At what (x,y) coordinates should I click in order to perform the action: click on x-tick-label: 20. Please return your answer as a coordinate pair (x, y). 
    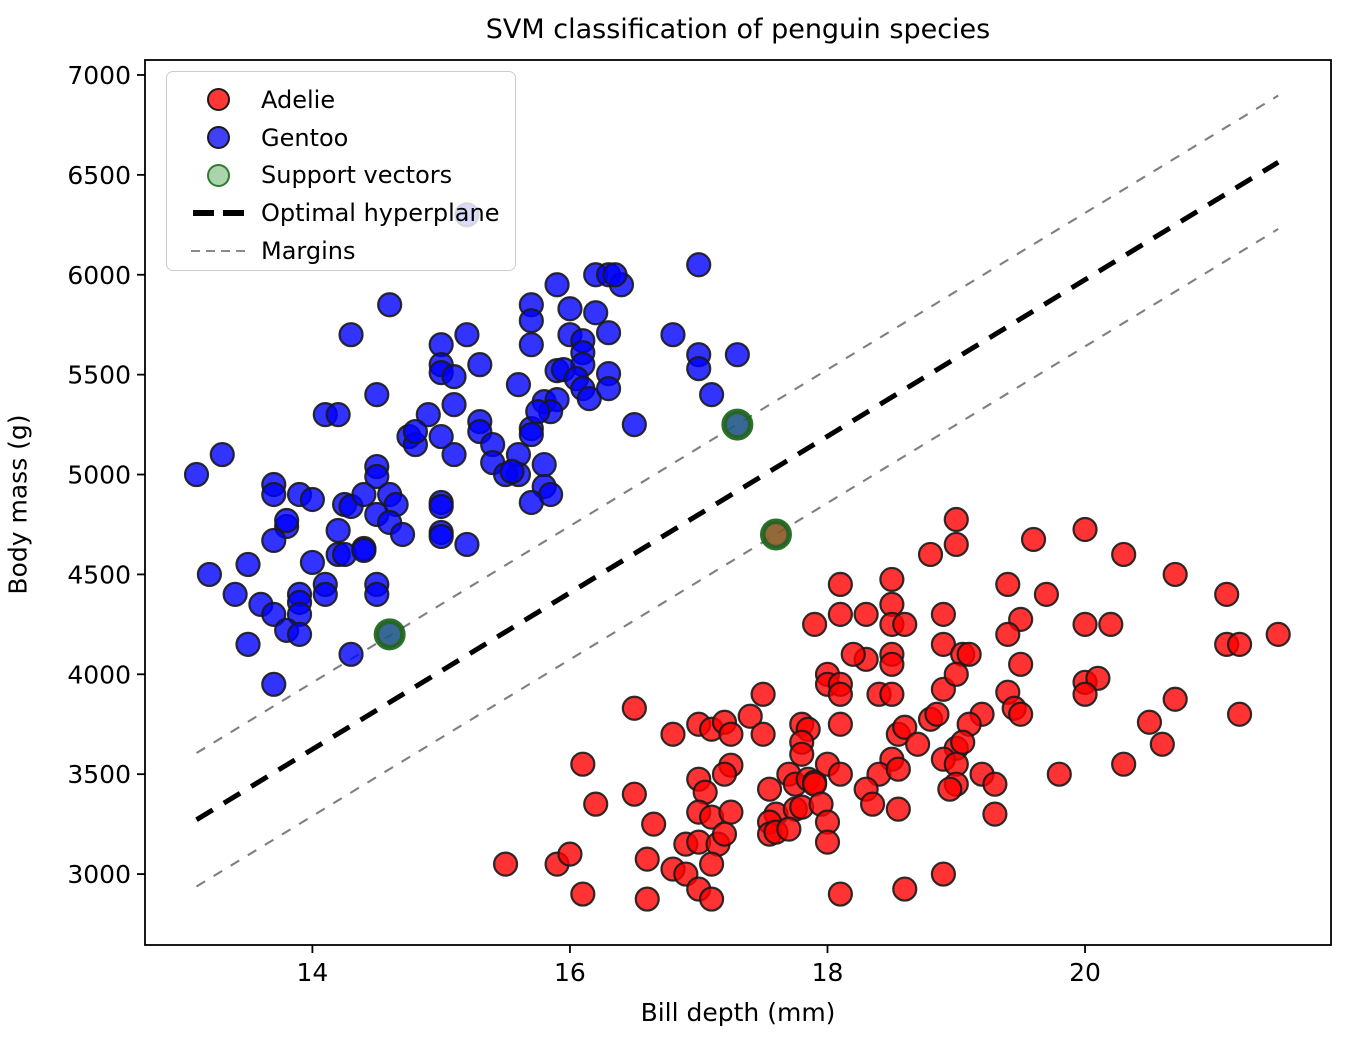
    Looking at the image, I should click on (1085, 972).